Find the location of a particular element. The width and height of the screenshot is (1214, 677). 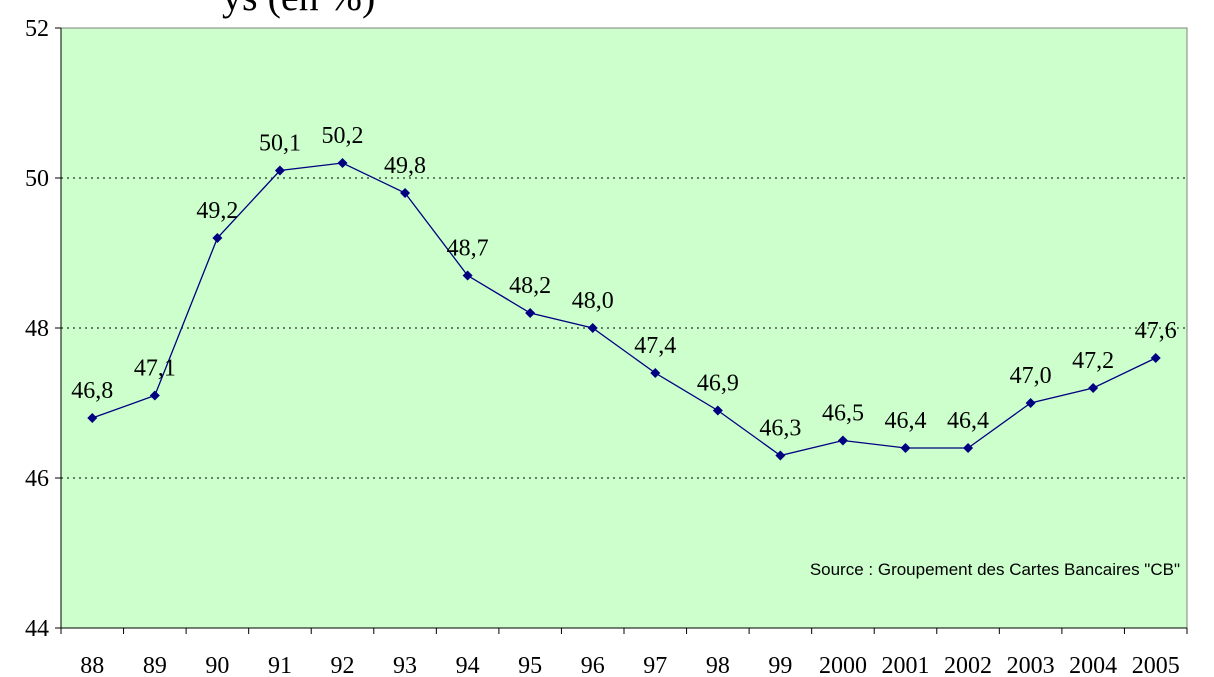

data-label: 47,6 is located at coordinates (1156, 331).